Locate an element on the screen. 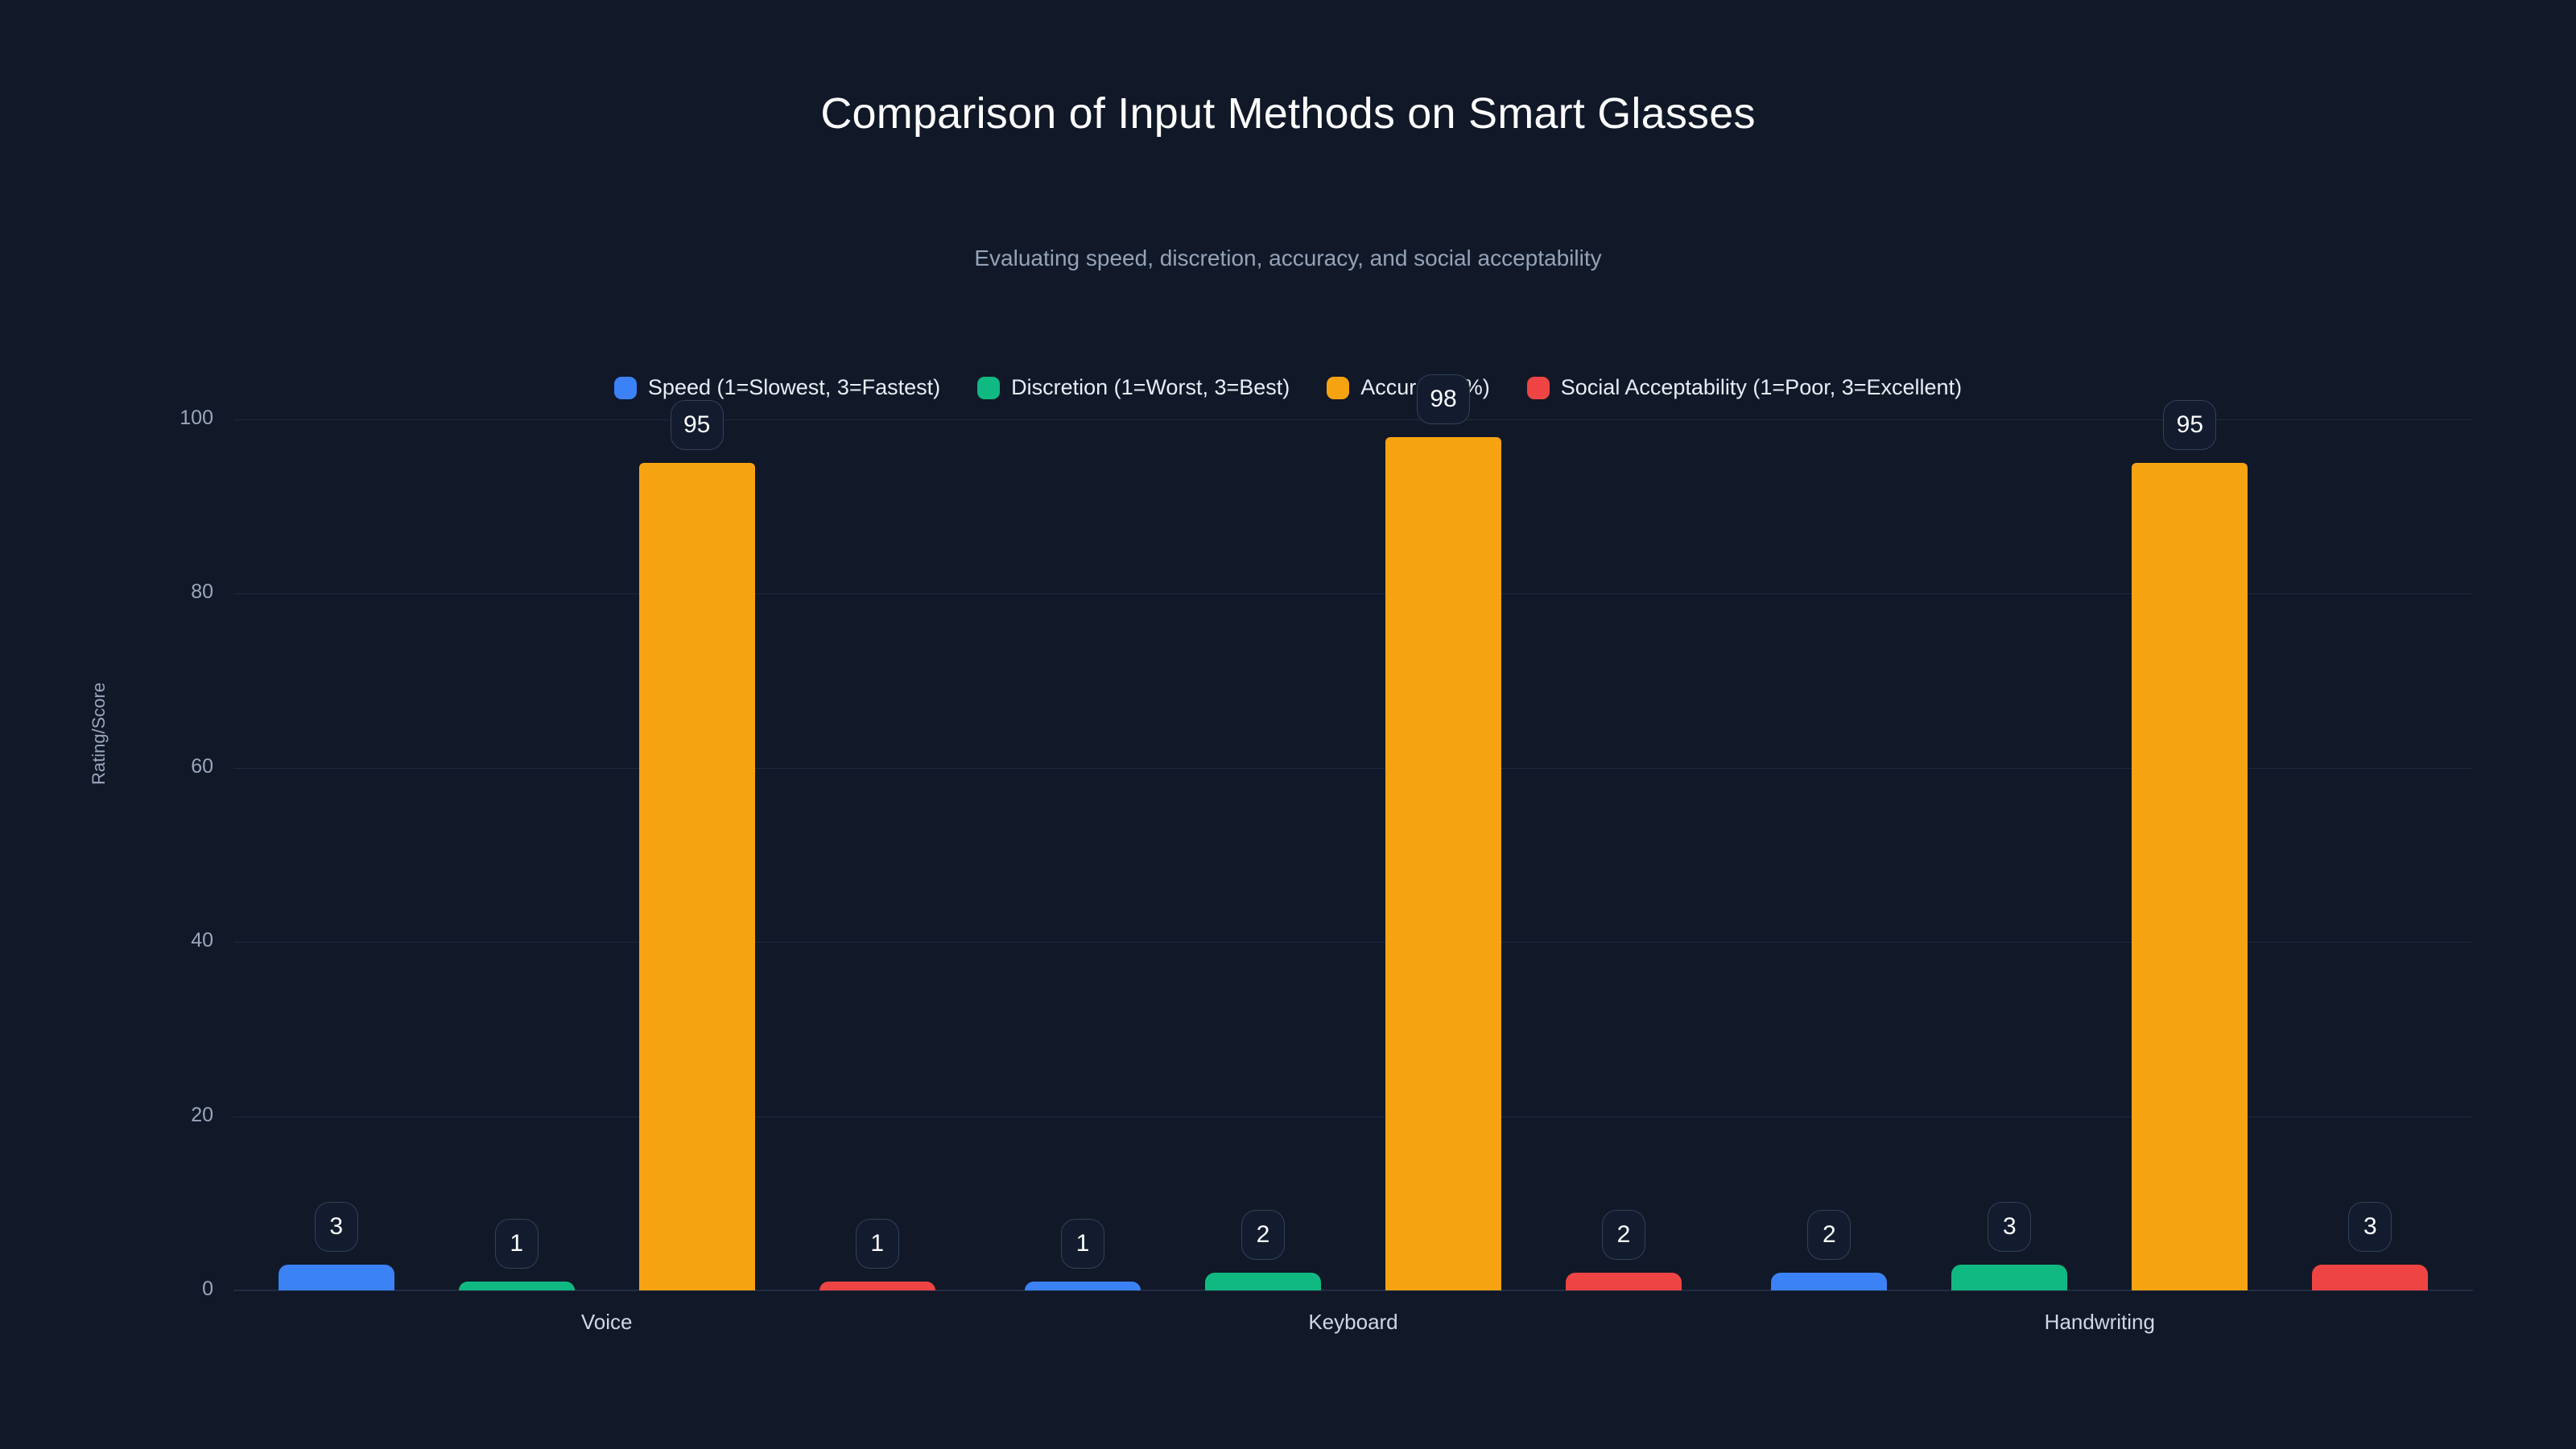  legend-item: Discretion (1=Worst, 3=Best) is located at coordinates (1133, 387).